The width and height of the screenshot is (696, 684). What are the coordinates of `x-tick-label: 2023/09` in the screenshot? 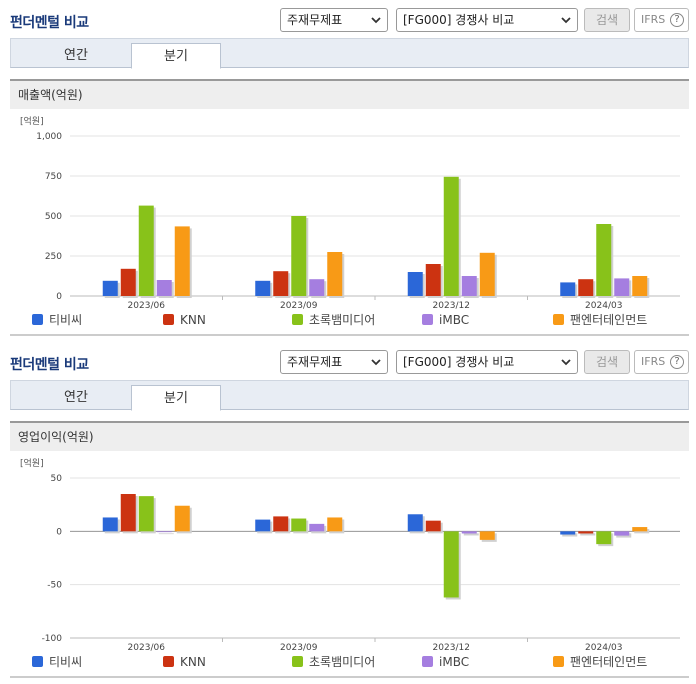 It's located at (299, 648).